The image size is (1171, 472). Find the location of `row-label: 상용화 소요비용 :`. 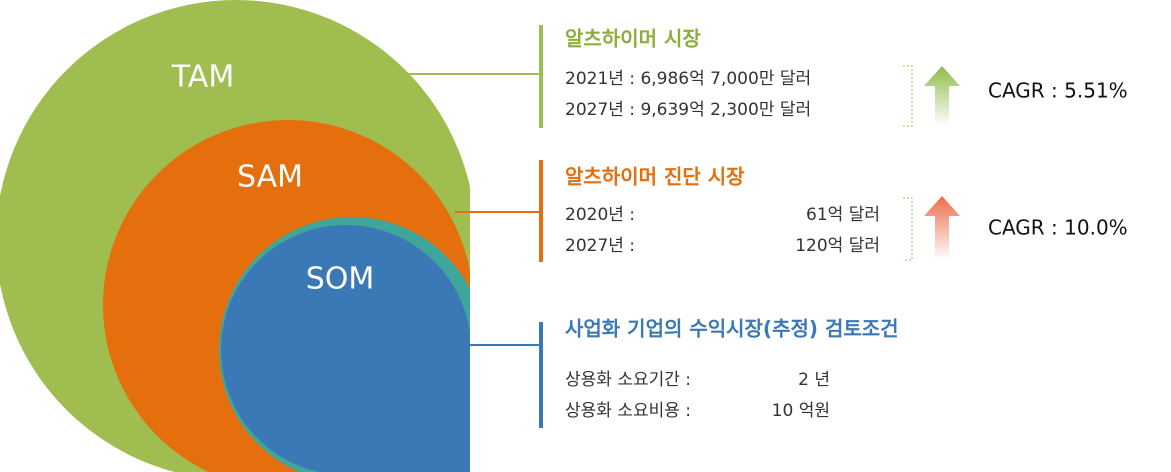

row-label: 상용화 소요비용 : is located at coordinates (628, 411).